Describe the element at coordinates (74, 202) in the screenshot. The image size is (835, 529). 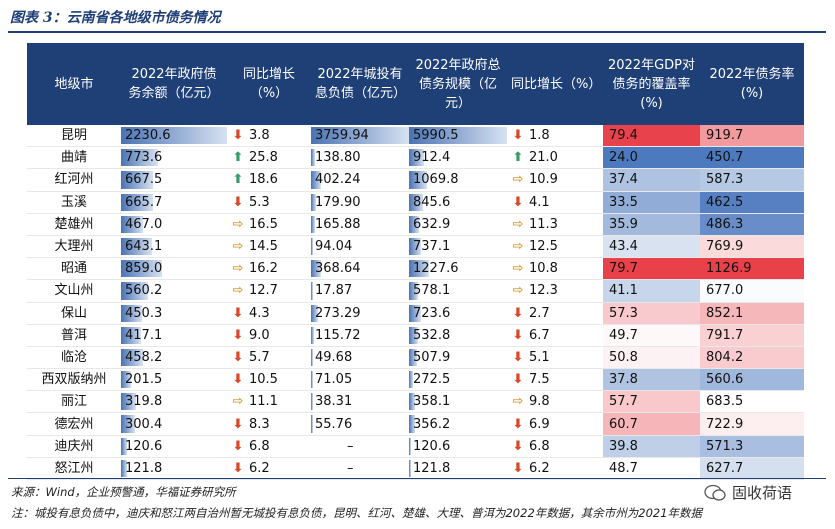
I see `city-cell: 玉溪` at that location.